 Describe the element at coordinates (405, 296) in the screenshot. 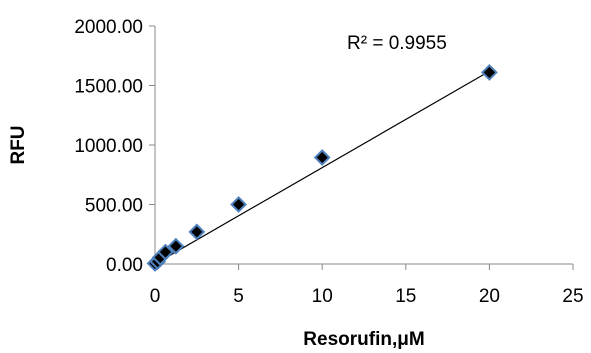

I see `x-tick-label: 15` at that location.